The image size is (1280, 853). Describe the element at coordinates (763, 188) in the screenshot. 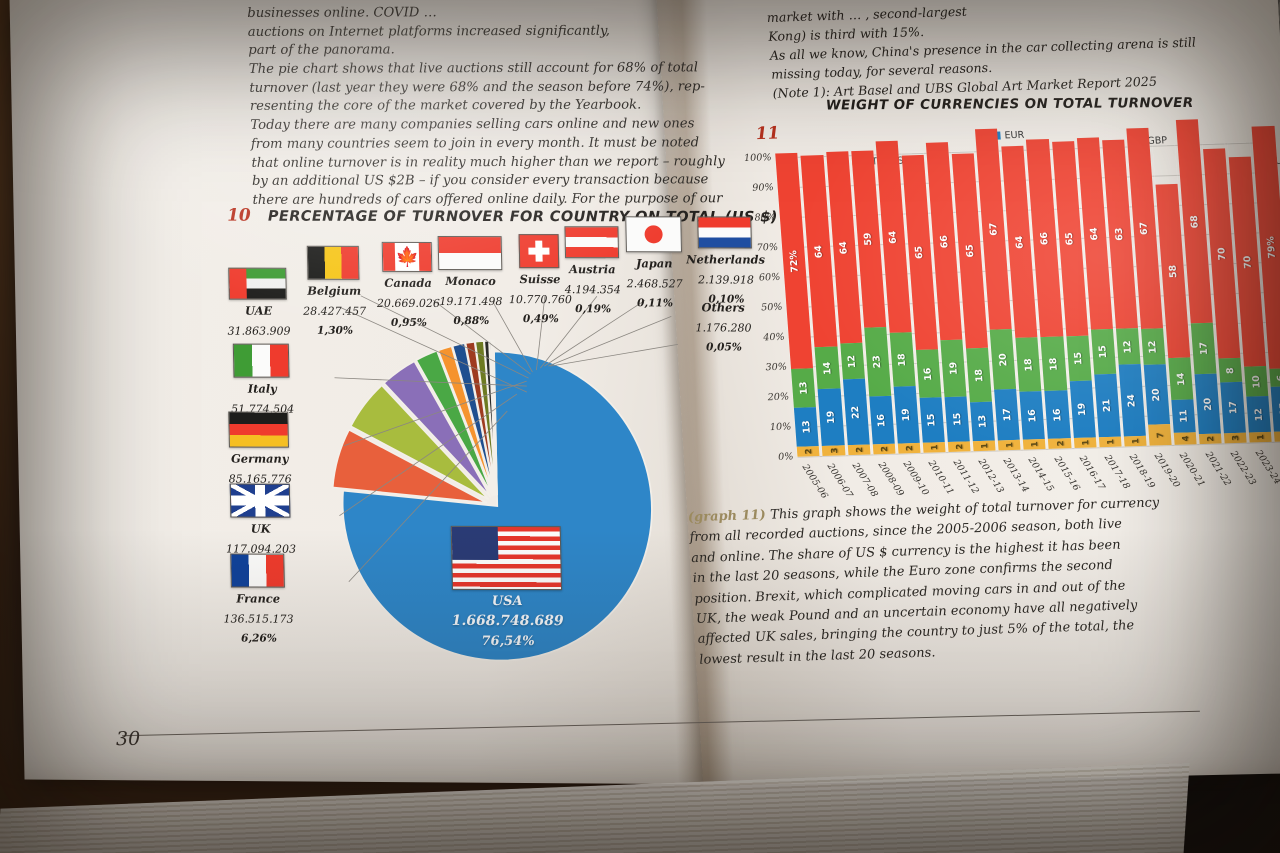

I see `y-axis-tick: 90%` at that location.